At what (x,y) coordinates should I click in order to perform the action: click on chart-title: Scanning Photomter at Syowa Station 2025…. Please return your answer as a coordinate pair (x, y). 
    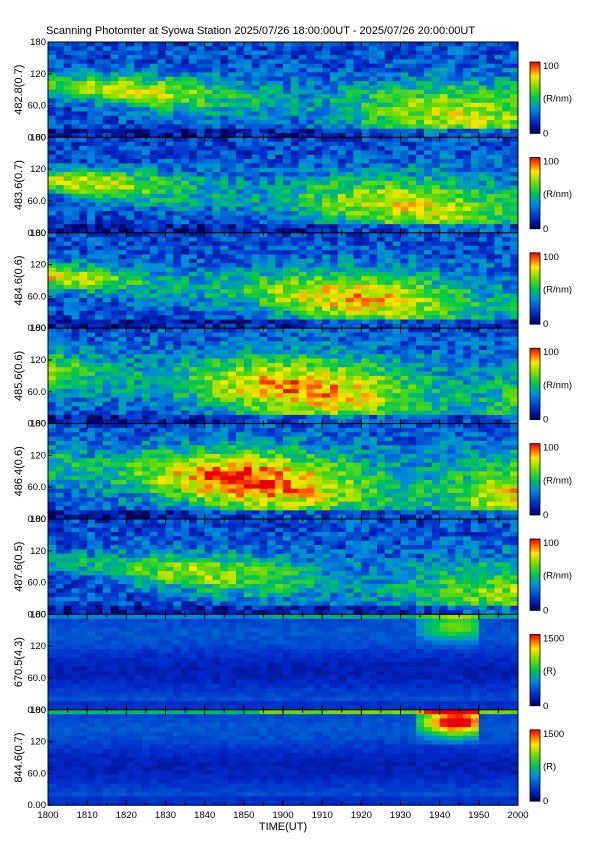
    Looking at the image, I should click on (261, 31).